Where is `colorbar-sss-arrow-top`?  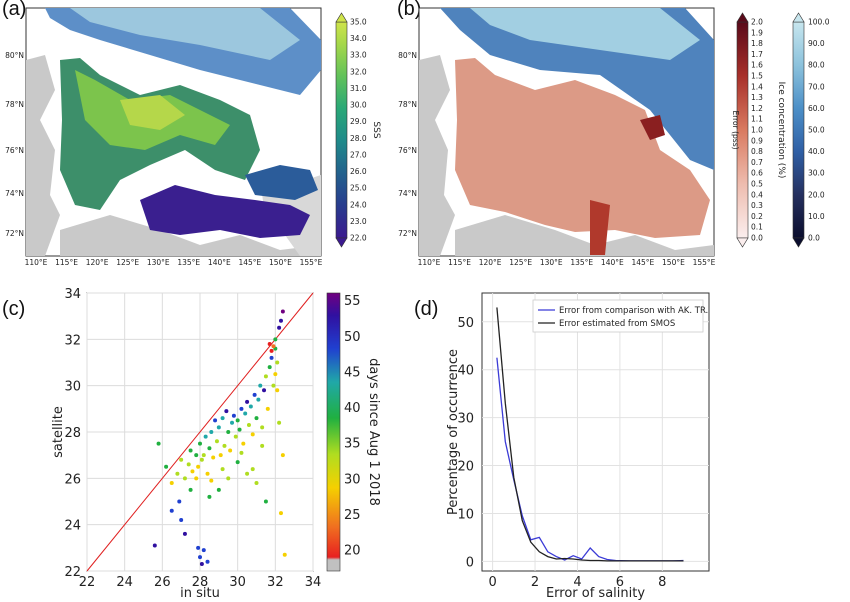 colorbar-sss-arrow-top is located at coordinates (341, 17).